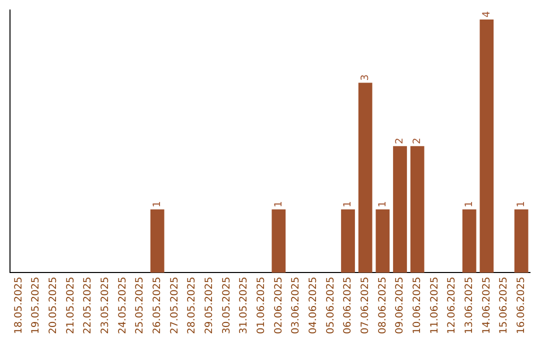 This screenshot has width=540, height=340. What do you see at coordinates (88, 305) in the screenshot?
I see `x-tick-label: 22.05.2025` at bounding box center [88, 305].